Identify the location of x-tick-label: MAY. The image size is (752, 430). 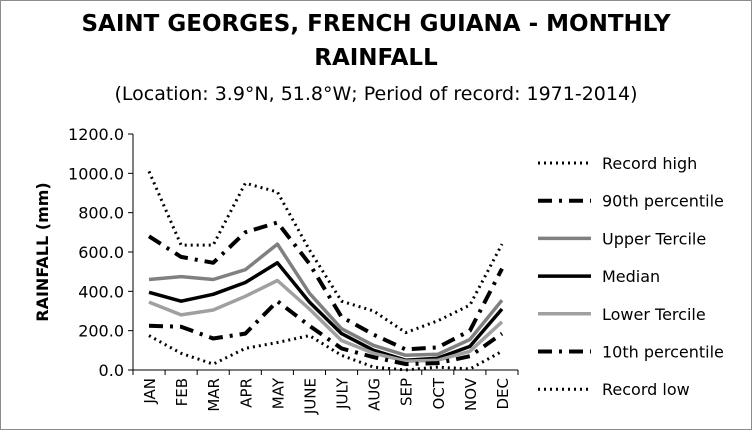
(278, 393).